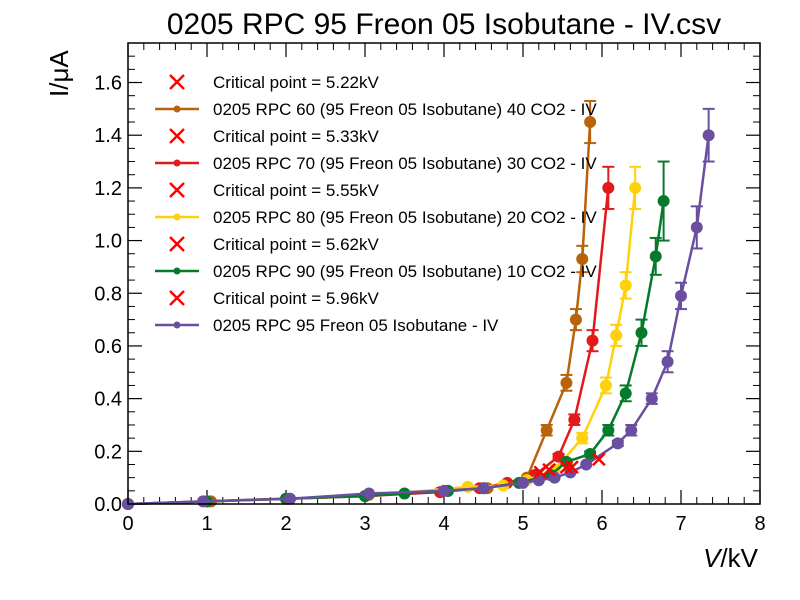 Image resolution: width=800 pixels, height=600 pixels. I want to click on x-tick-label: 8, so click(759, 524).